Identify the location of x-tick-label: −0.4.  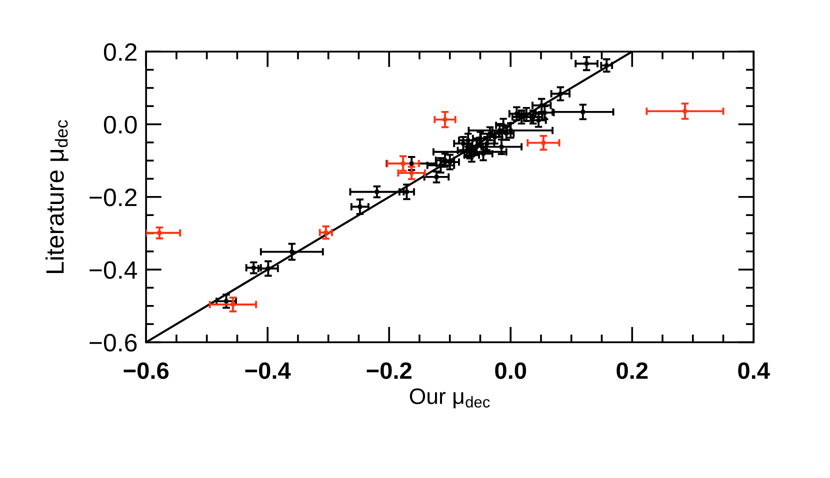
(268, 371).